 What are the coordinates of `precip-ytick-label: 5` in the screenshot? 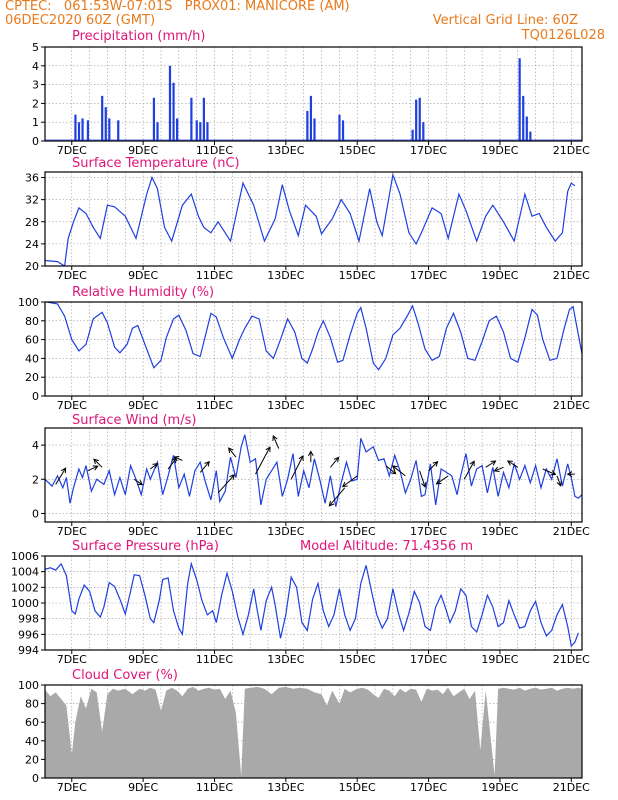 It's located at (35, 47).